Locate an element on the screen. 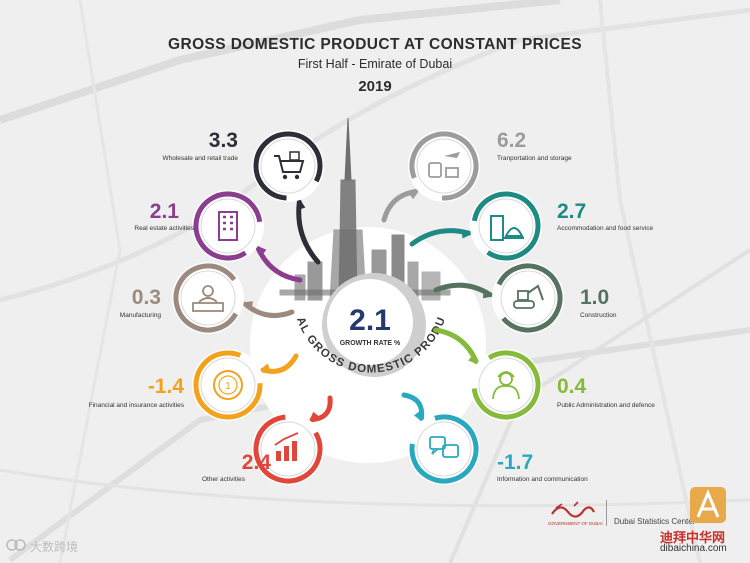  page-subtitle: First Half - Emirate of Dubai is located at coordinates (375, 64).